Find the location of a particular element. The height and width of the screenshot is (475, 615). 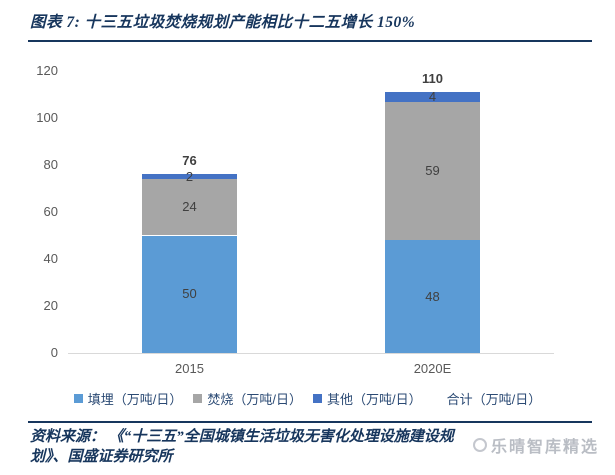

source-line-2: 划》、国盛证券研究所 is located at coordinates (101, 457).